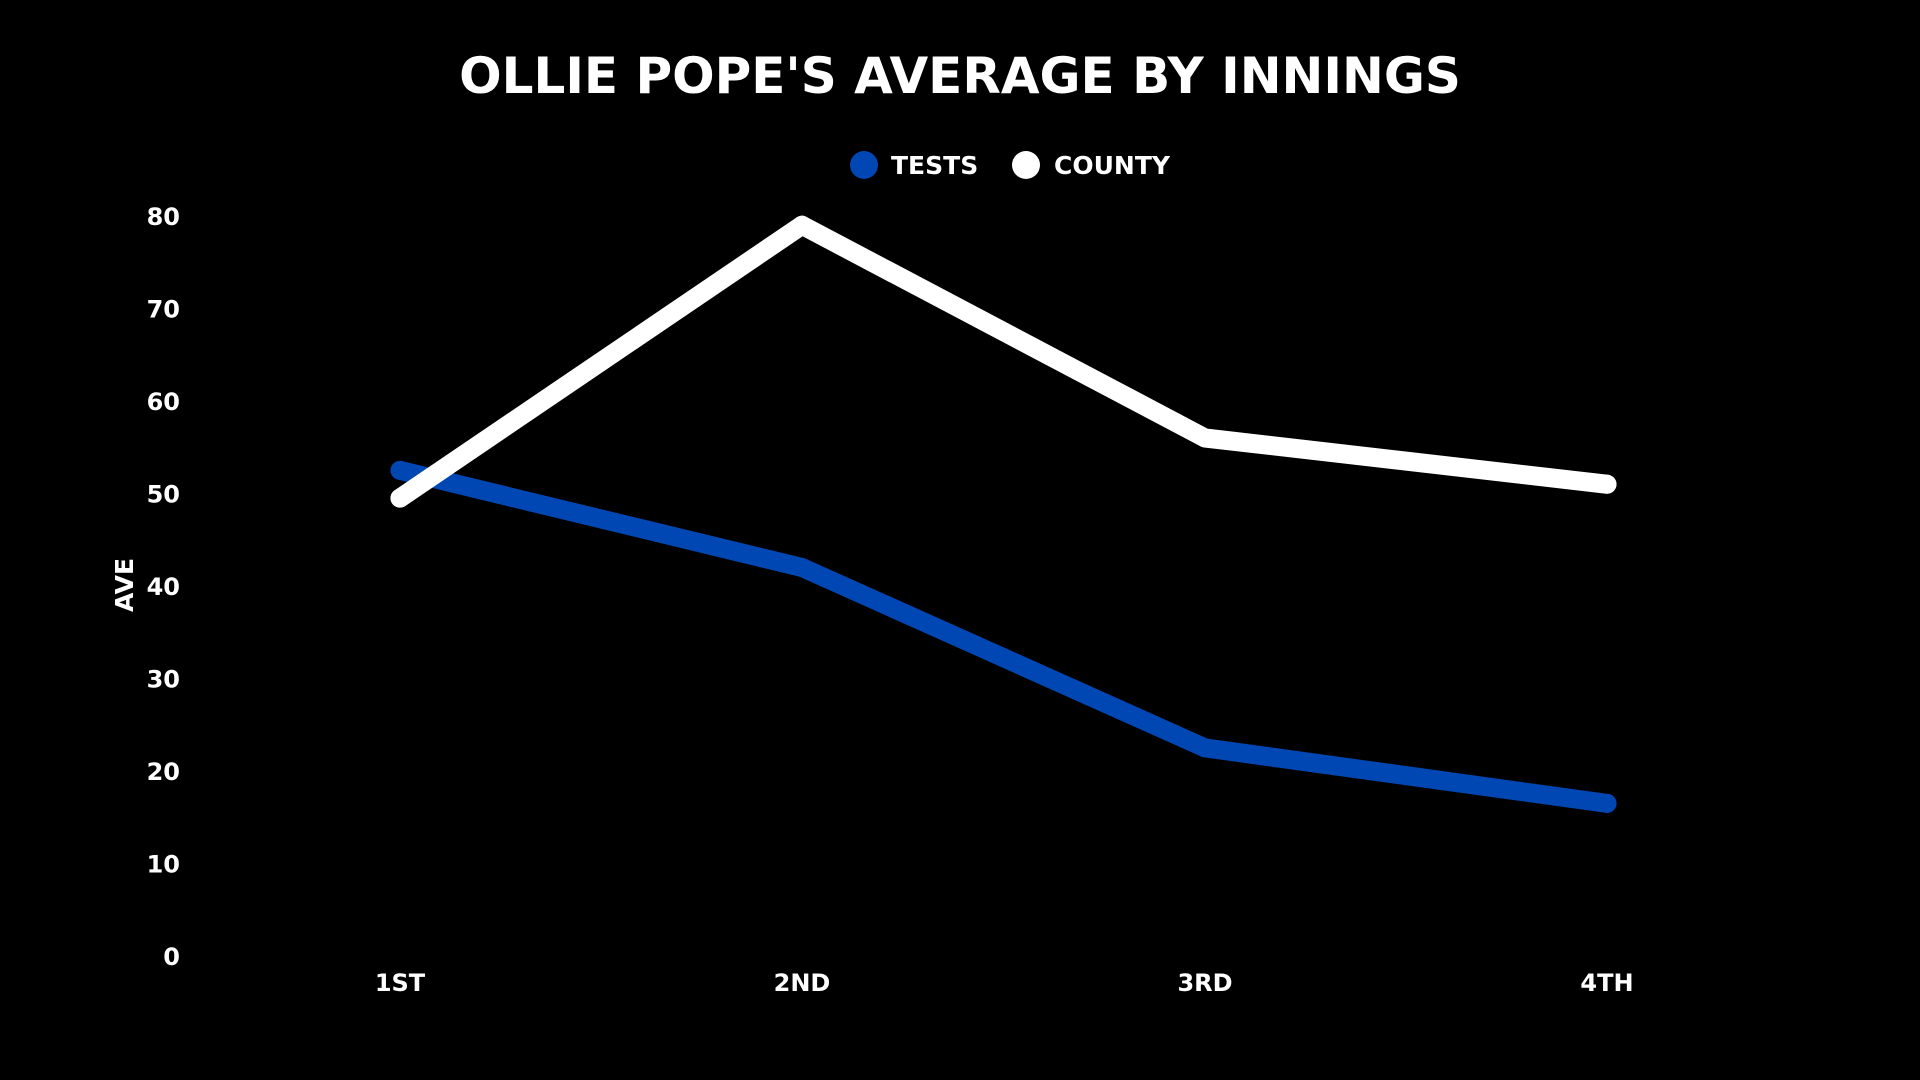 The height and width of the screenshot is (1080, 1920). What do you see at coordinates (163, 772) in the screenshot?
I see `y-tick-label: 20` at bounding box center [163, 772].